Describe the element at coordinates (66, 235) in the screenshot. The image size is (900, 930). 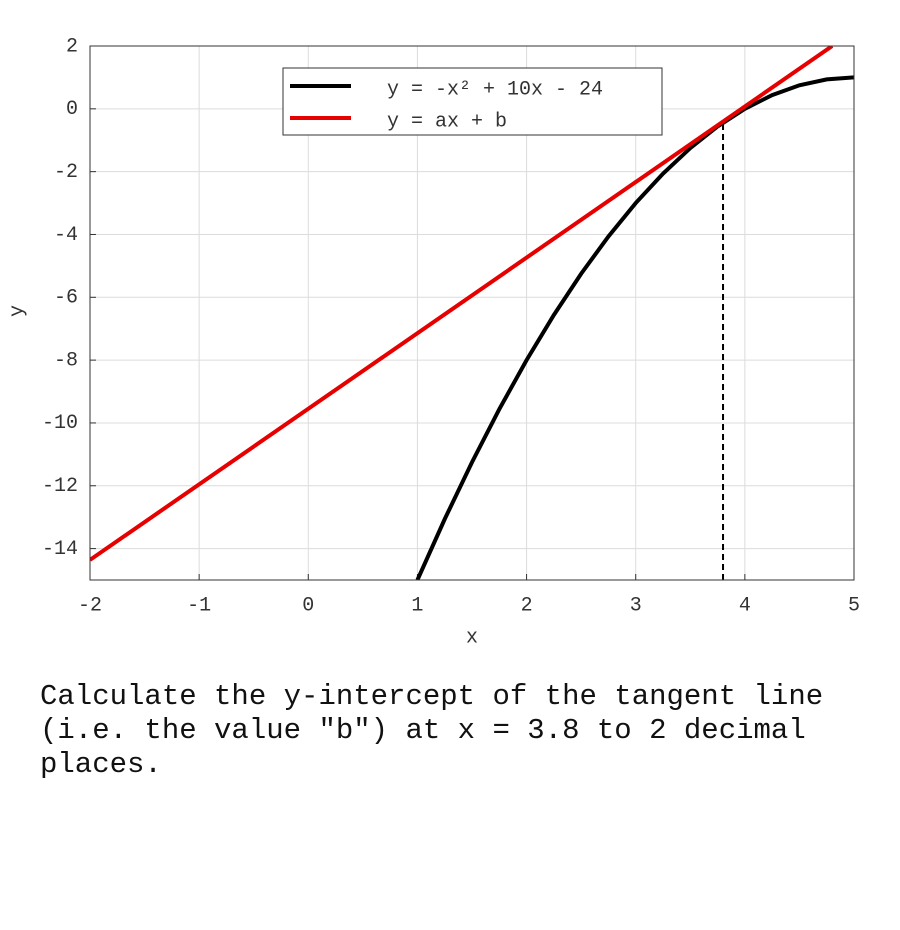
I see `y-tick-label: -4` at that location.